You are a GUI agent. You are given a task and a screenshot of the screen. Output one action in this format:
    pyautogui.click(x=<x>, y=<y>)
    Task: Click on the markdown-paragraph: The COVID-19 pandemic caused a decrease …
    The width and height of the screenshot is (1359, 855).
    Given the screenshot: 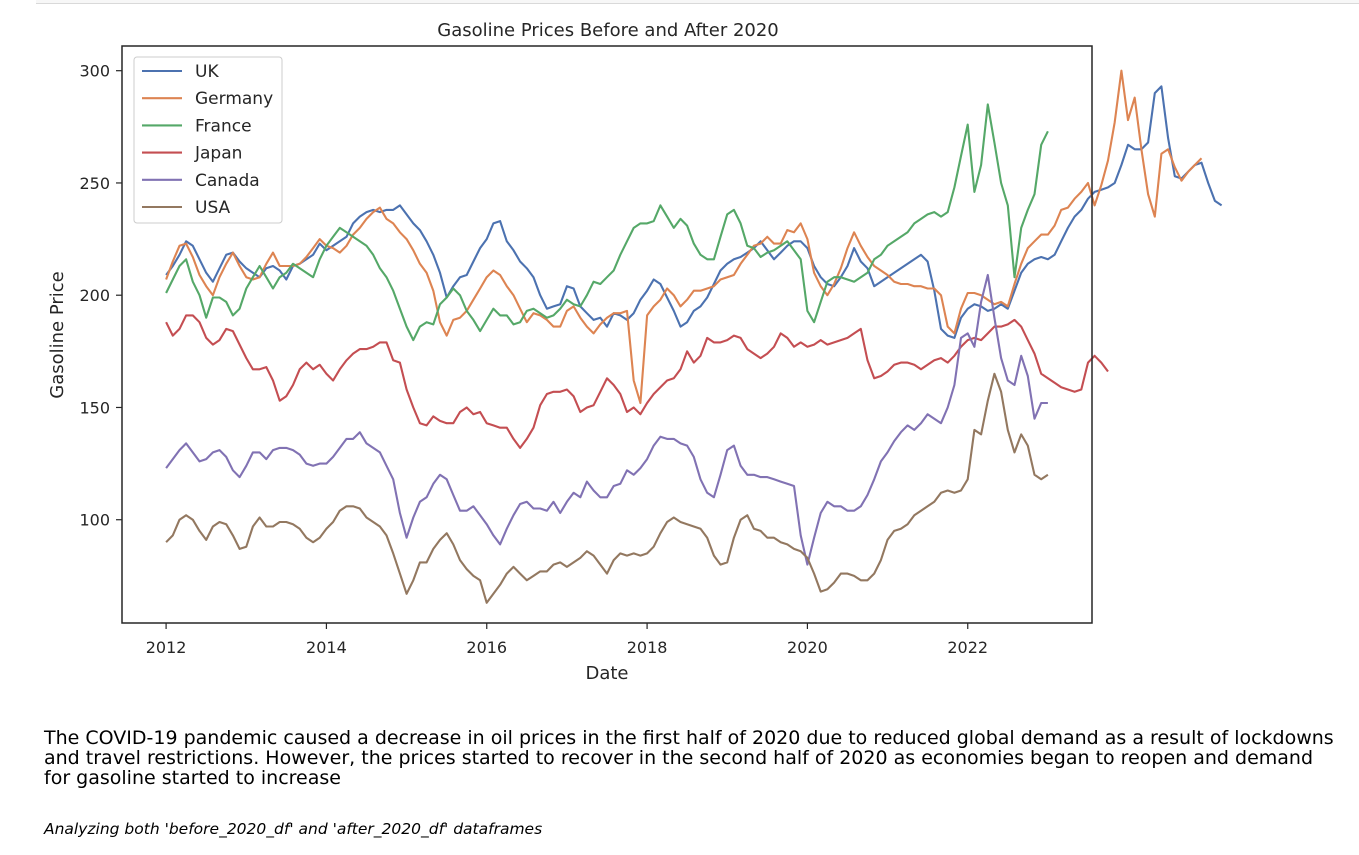 What is the action you would take?
    pyautogui.click(x=689, y=758)
    